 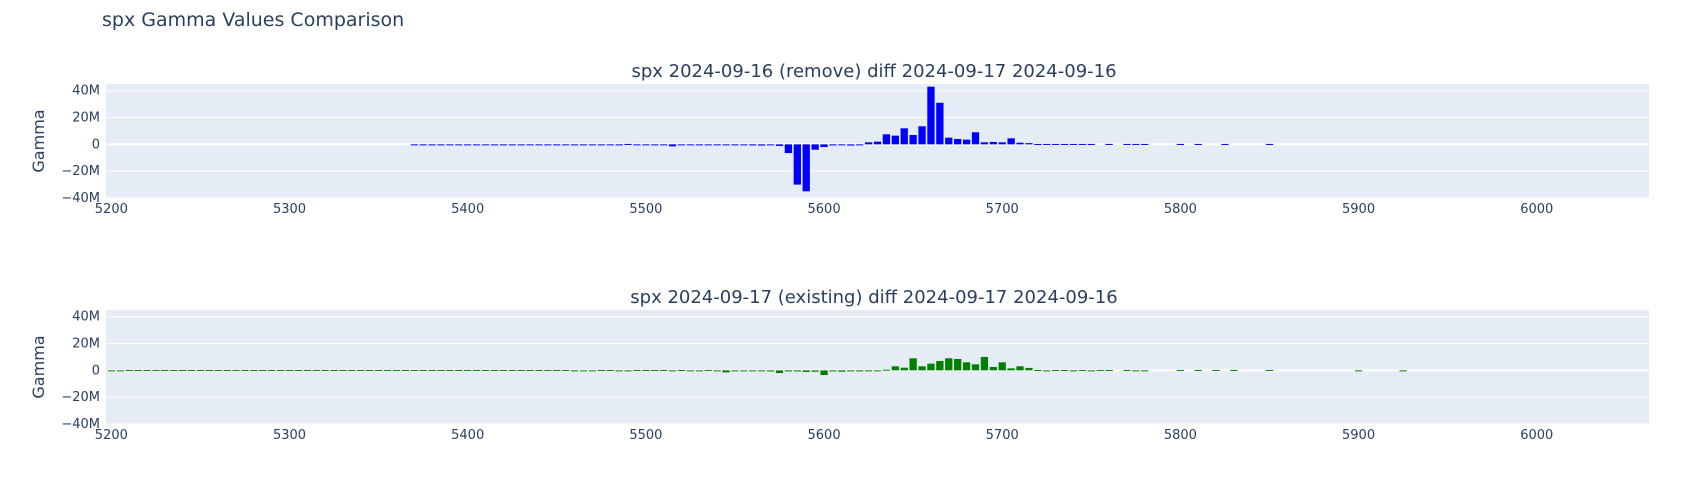 What do you see at coordinates (824, 435) in the screenshot?
I see `x-tick-labels: 5200 5300 5400 5500 5600 5700 5800 5900 6000` at bounding box center [824, 435].